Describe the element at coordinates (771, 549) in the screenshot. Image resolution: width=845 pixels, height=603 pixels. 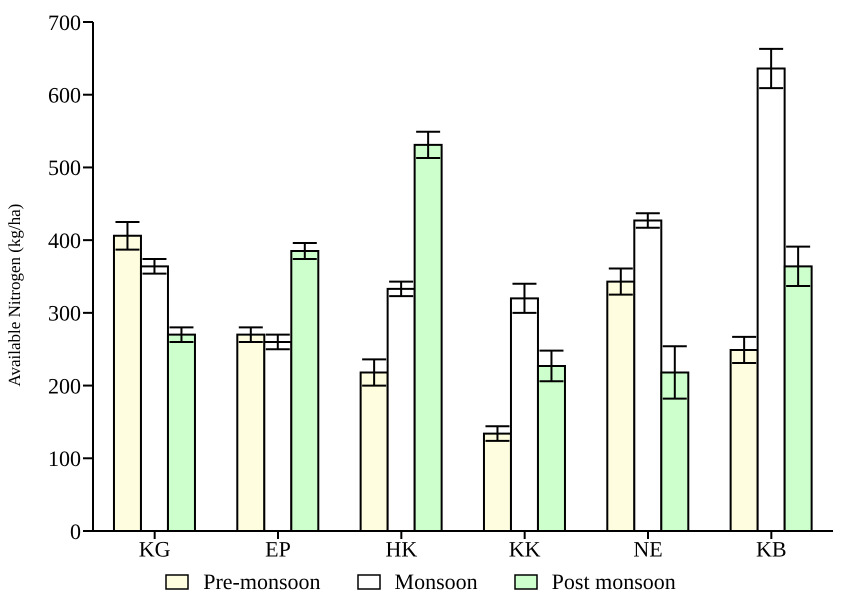
I see `x-tick-label: KB` at that location.